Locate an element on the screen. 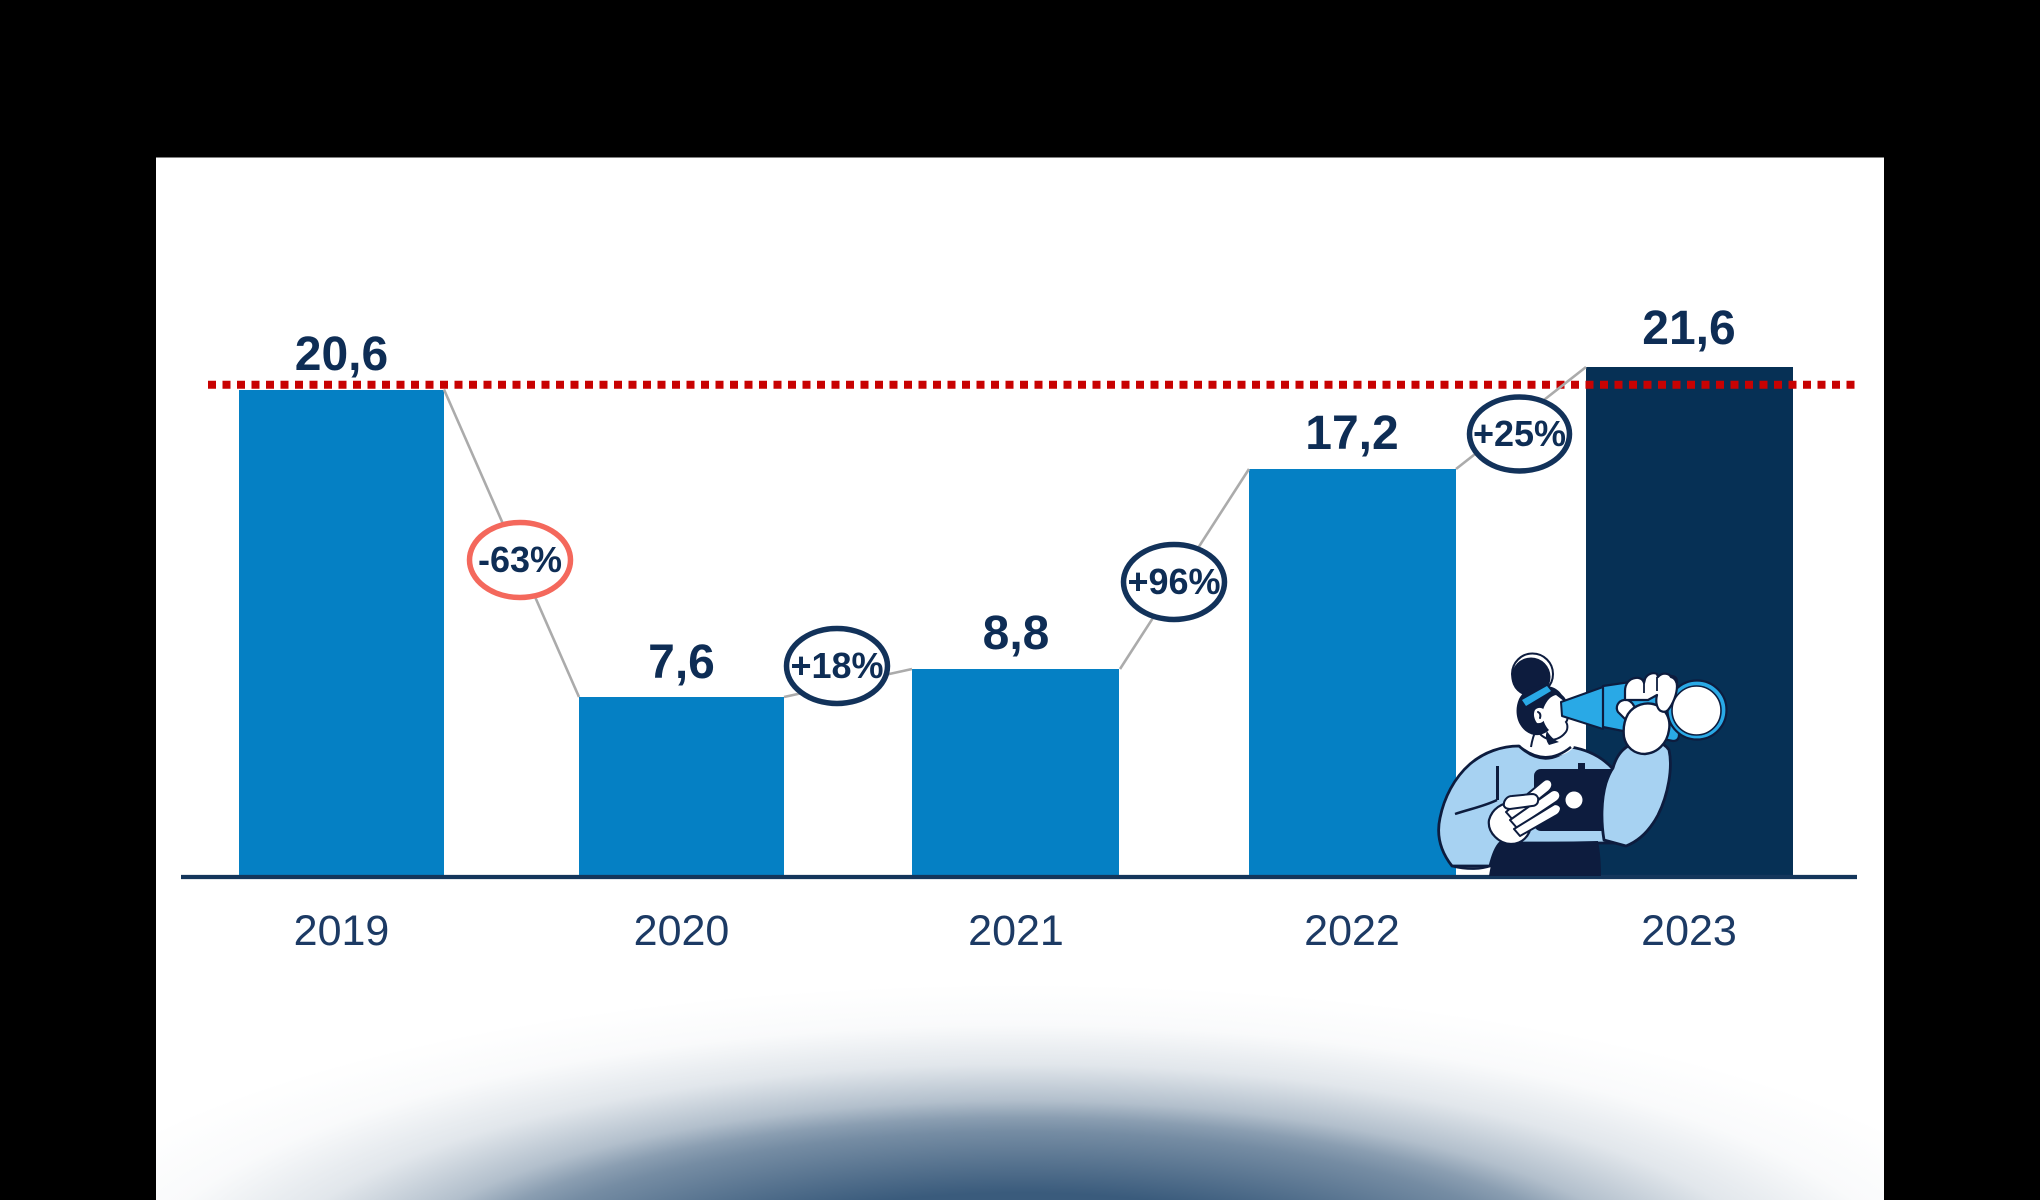  svg-text: +18% is located at coordinates (836, 665).